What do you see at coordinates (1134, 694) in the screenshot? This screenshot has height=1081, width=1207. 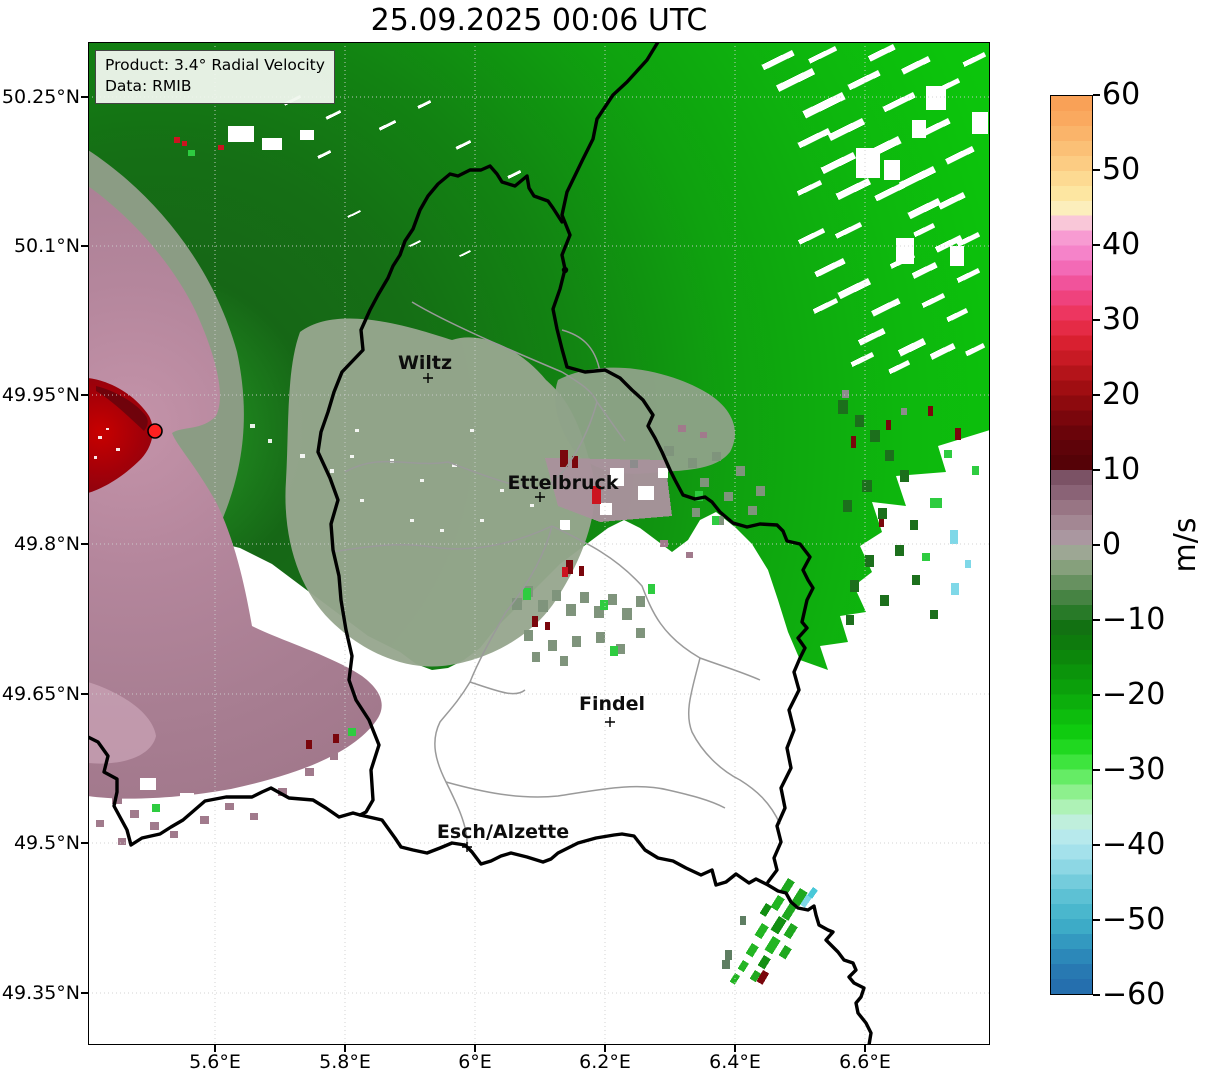 I see `colorbar-label: −20` at bounding box center [1134, 694].